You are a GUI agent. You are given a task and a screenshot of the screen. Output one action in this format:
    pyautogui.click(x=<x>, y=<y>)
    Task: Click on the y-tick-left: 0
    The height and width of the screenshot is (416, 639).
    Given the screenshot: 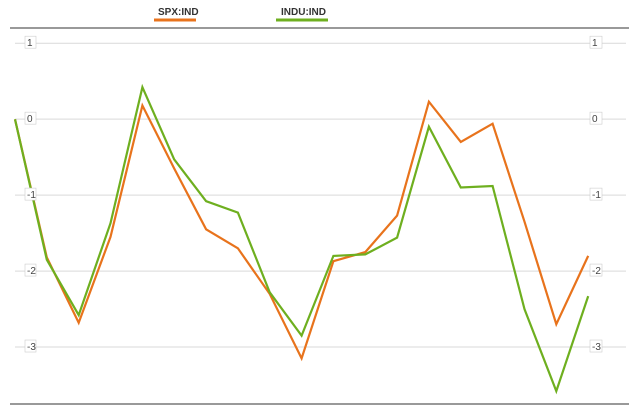 What is the action you would take?
    pyautogui.click(x=30, y=118)
    